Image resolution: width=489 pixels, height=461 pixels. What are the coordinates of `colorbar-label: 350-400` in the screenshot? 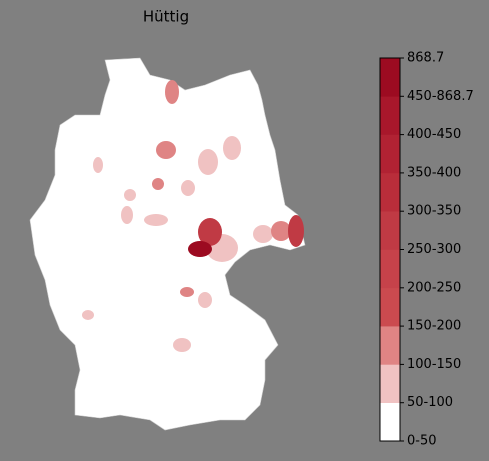 It's located at (434, 172).